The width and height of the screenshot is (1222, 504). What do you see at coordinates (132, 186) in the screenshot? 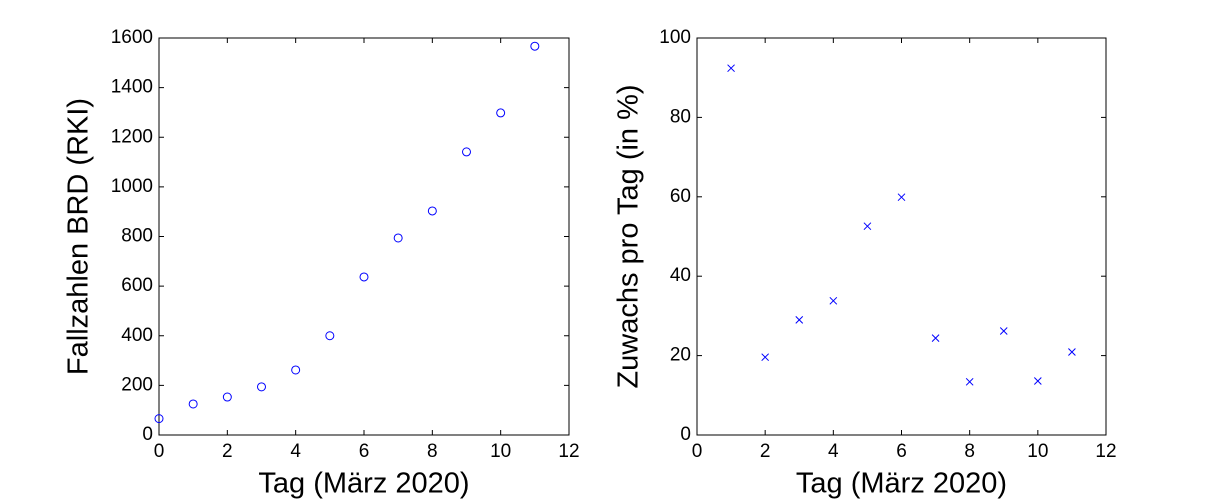
I see `y-tick-label: 1000` at bounding box center [132, 186].